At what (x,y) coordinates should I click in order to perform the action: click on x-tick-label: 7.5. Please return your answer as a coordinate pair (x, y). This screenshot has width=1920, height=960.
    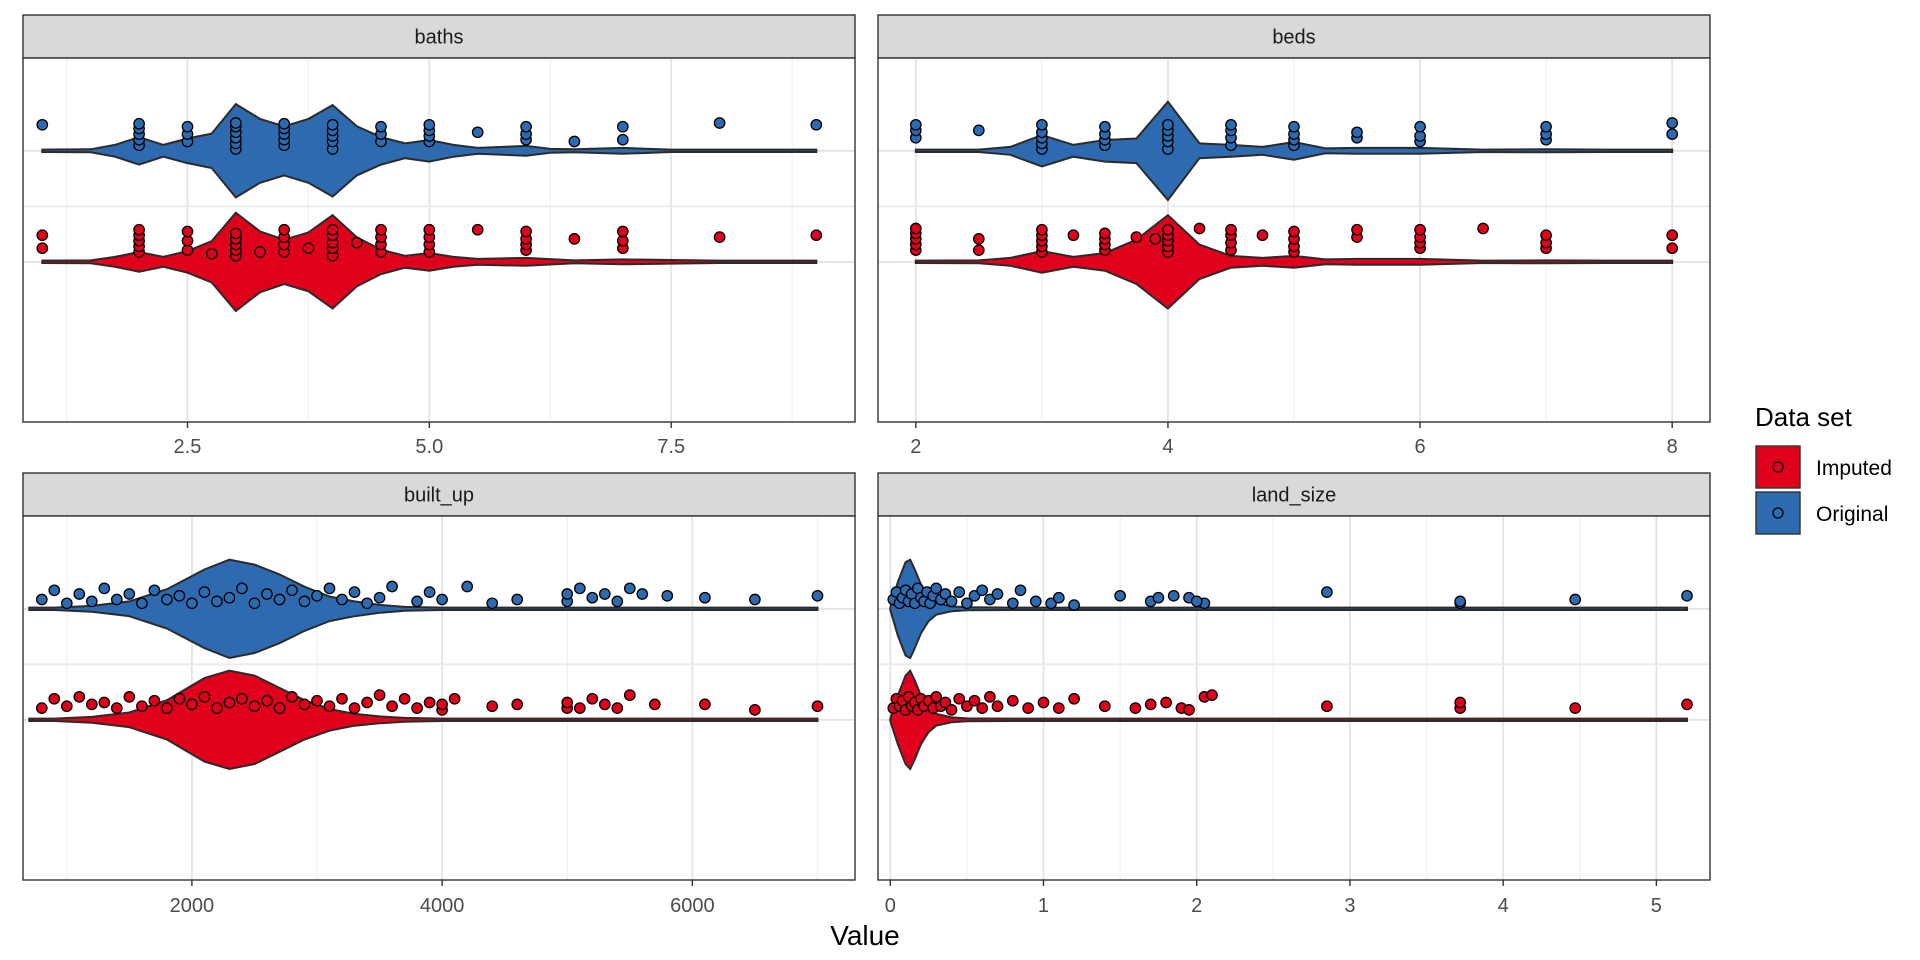
    Looking at the image, I should click on (671, 447).